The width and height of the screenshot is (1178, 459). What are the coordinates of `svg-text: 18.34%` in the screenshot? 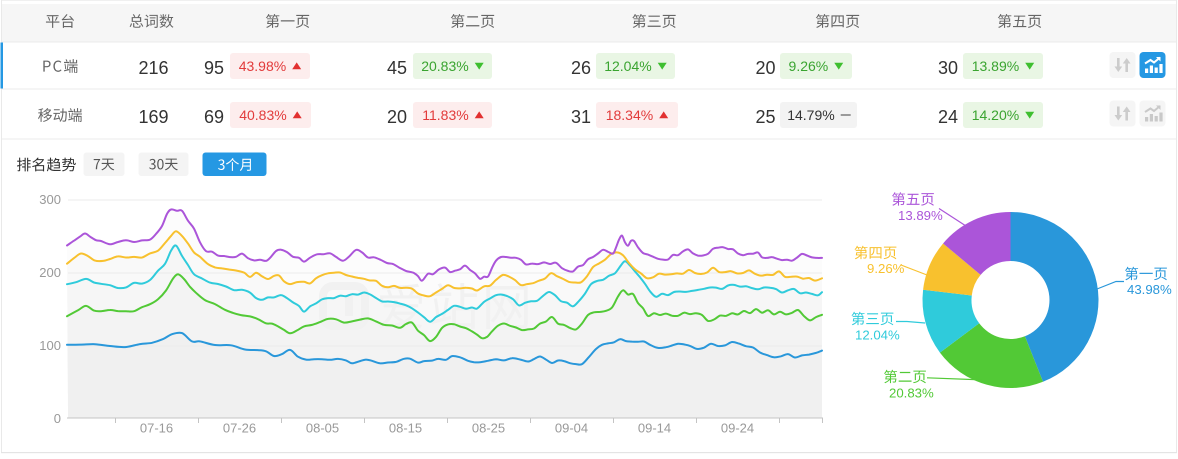 It's located at (629, 115).